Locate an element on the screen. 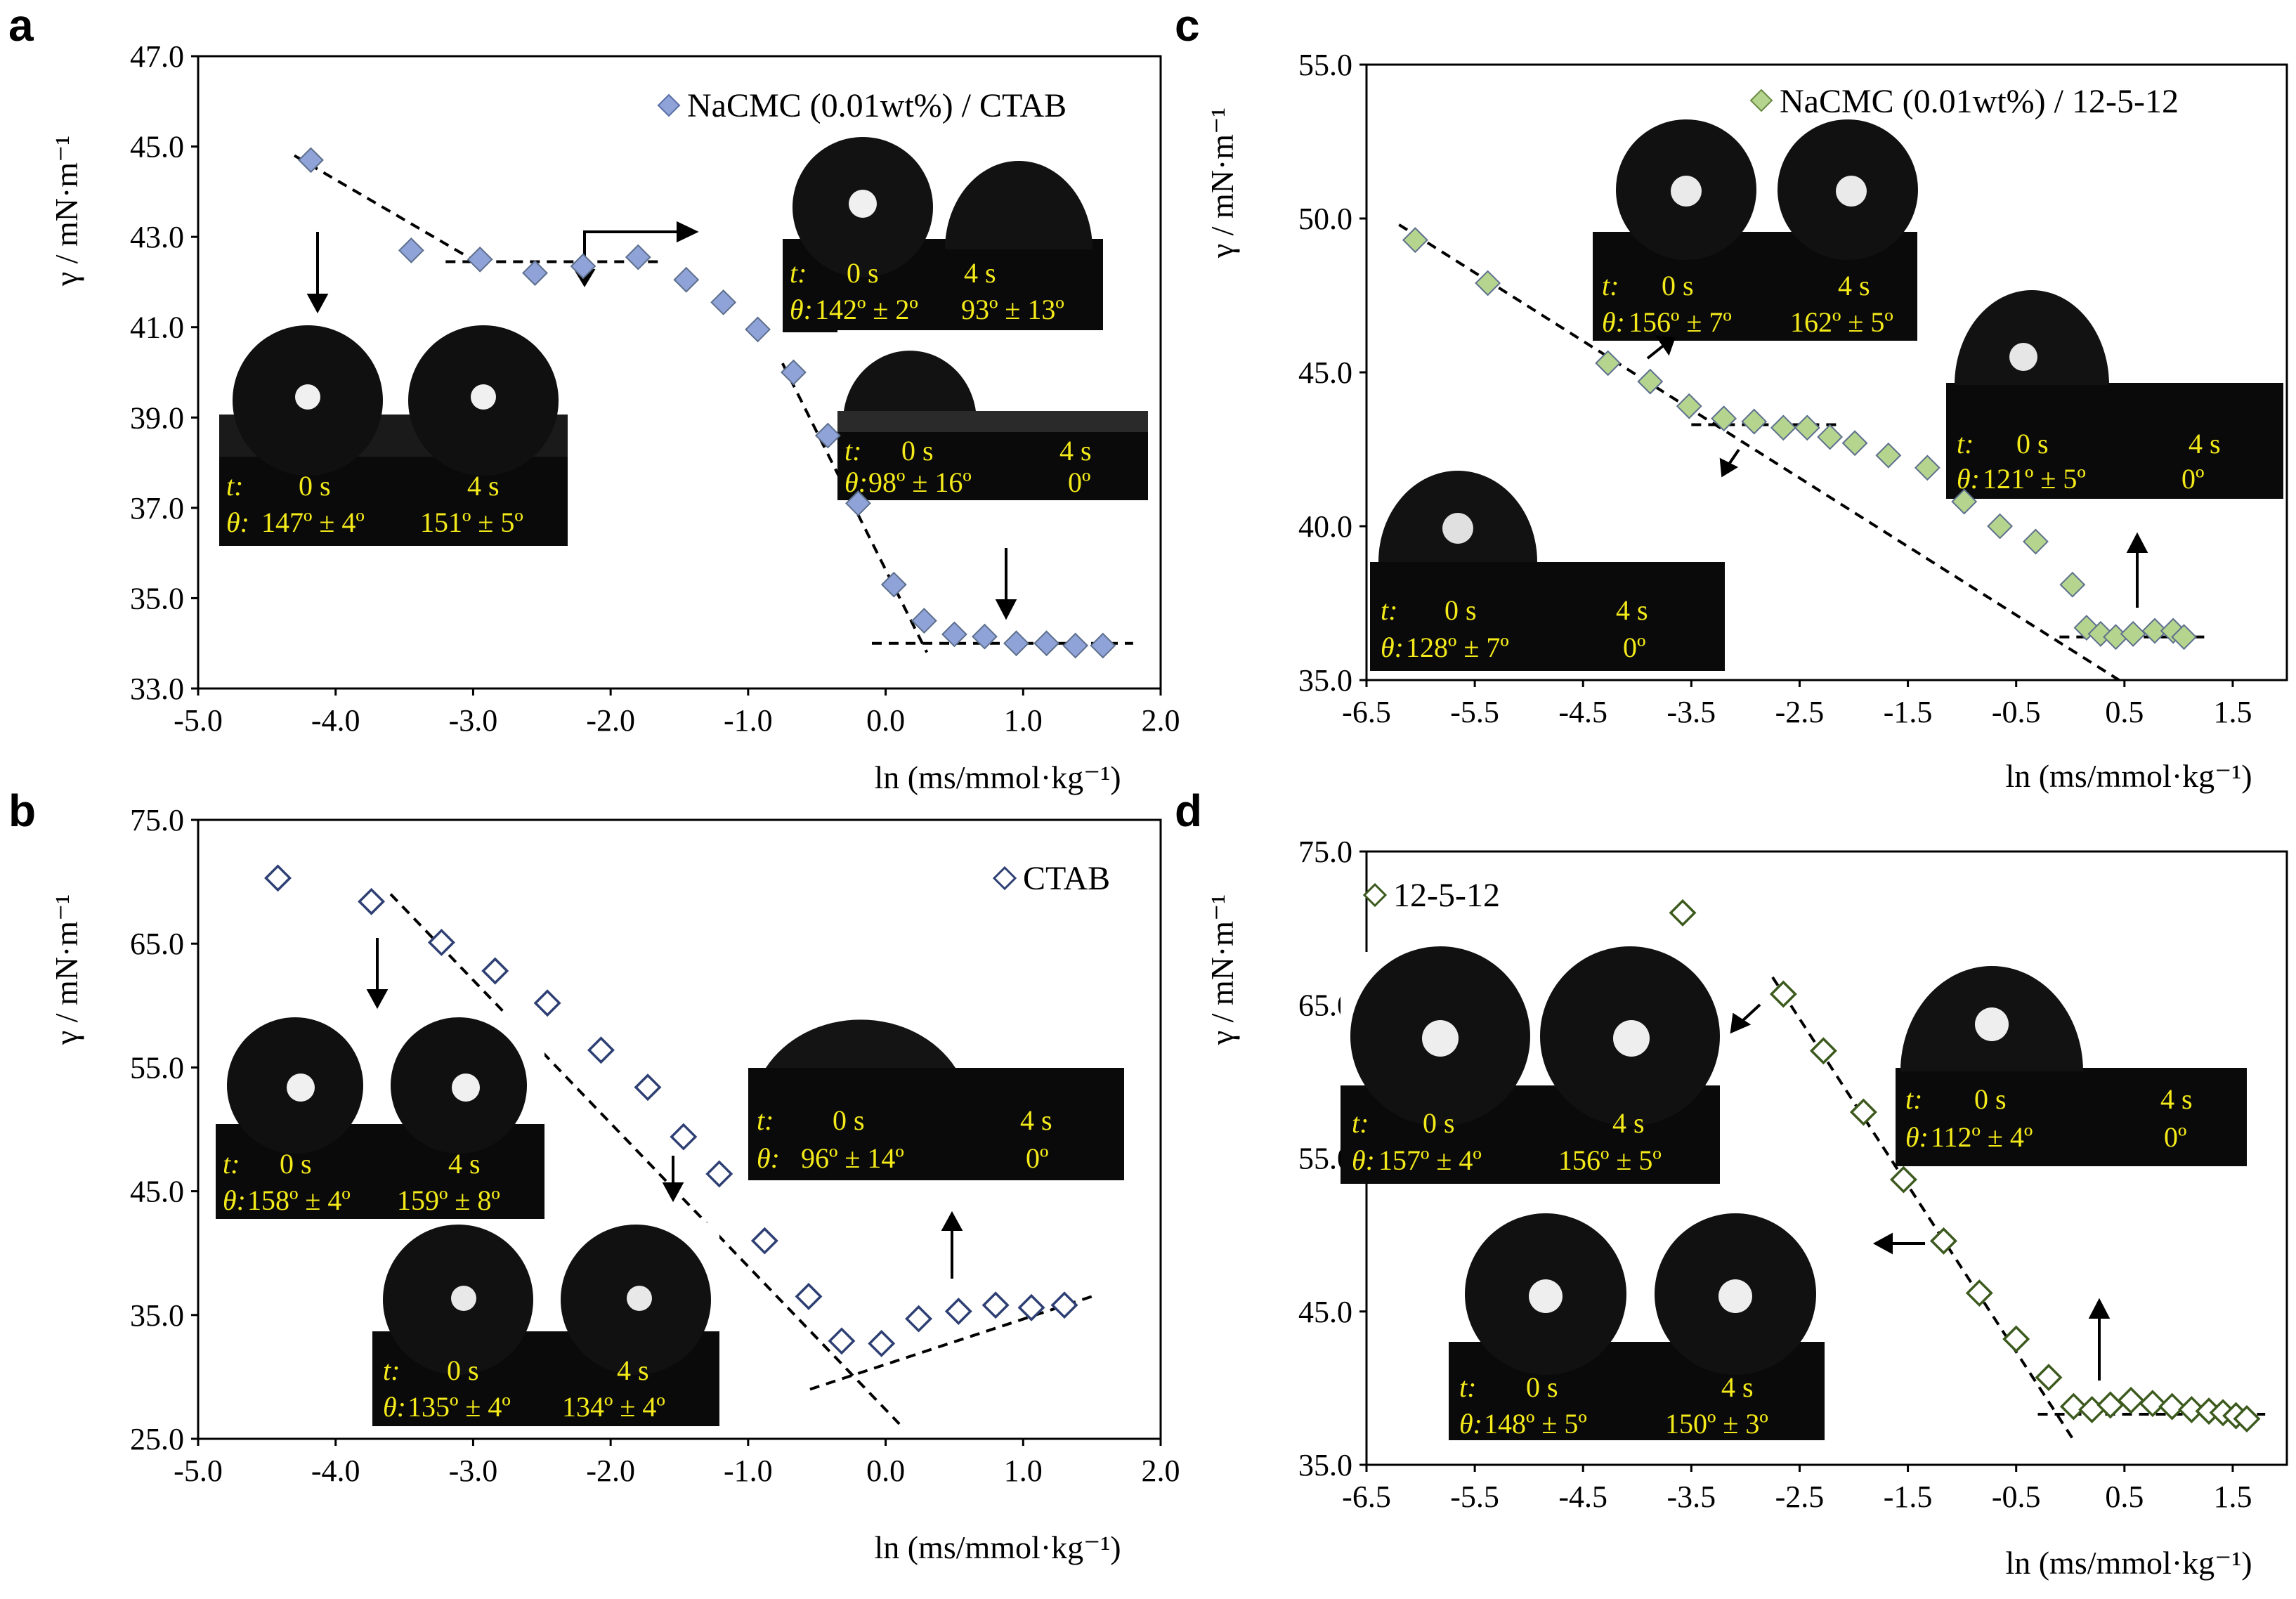 This screenshot has width=2296, height=1599. x-tick-label: -5.0 is located at coordinates (198, 721).